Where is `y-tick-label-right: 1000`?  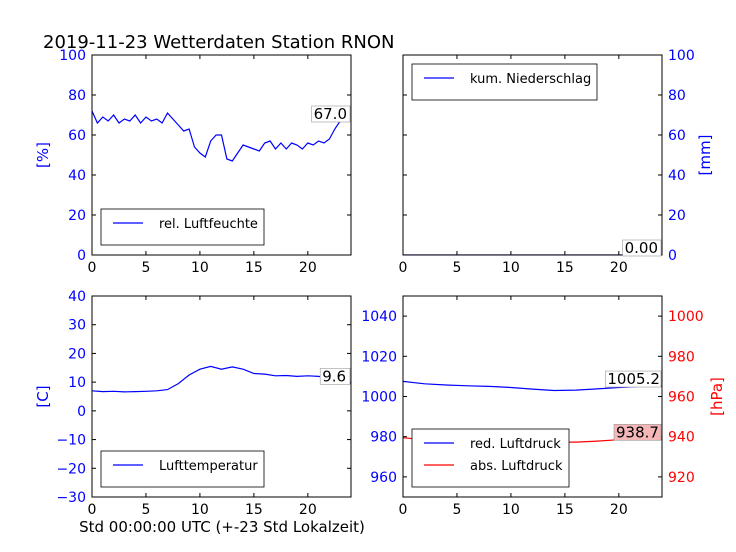
y-tick-label-right: 1000 is located at coordinates (686, 317).